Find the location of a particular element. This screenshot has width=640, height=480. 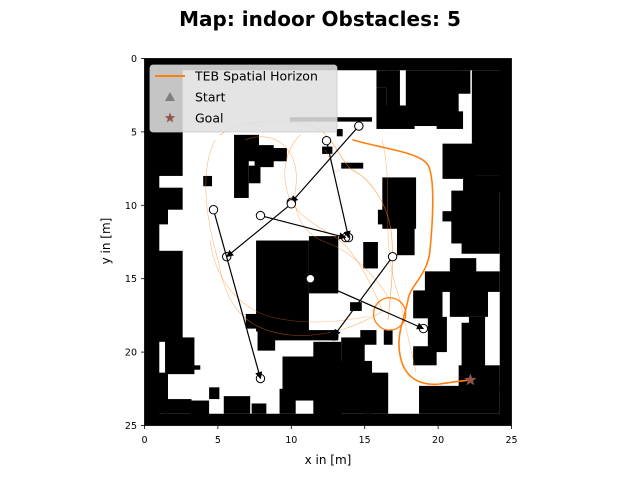

start-footprint-circle is located at coordinates (389, 314).